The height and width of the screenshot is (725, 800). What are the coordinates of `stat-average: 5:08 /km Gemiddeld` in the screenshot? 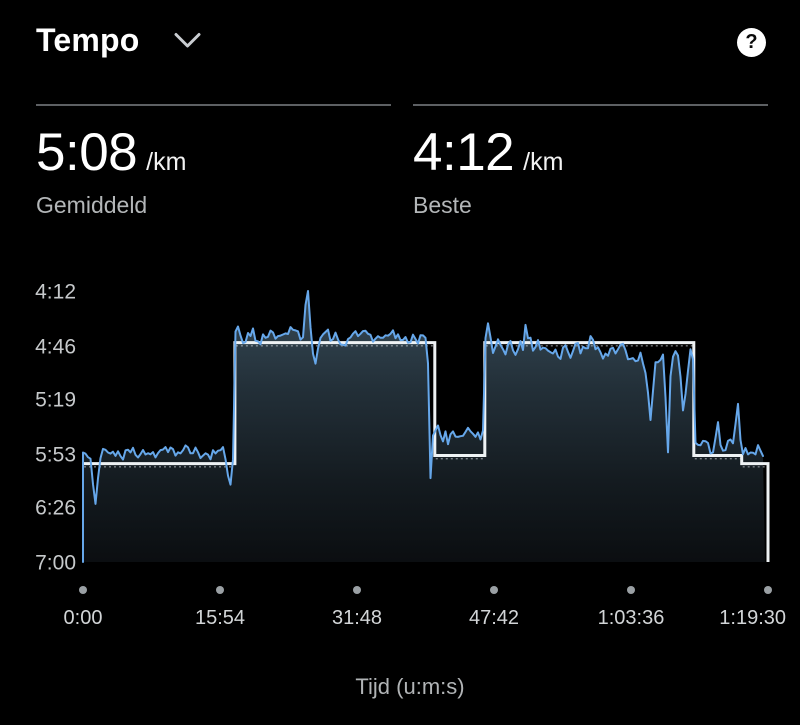 It's located at (111, 172).